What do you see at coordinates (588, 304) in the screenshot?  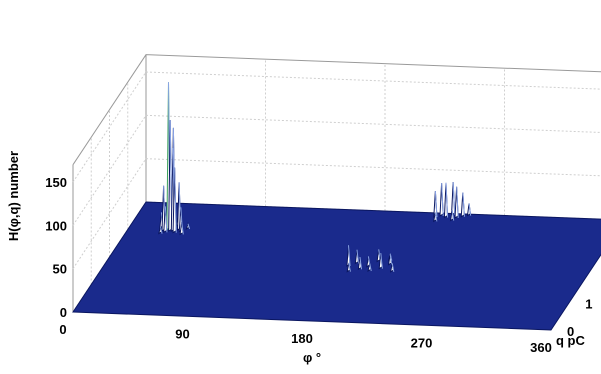 I see `y-tick-label: 1` at bounding box center [588, 304].